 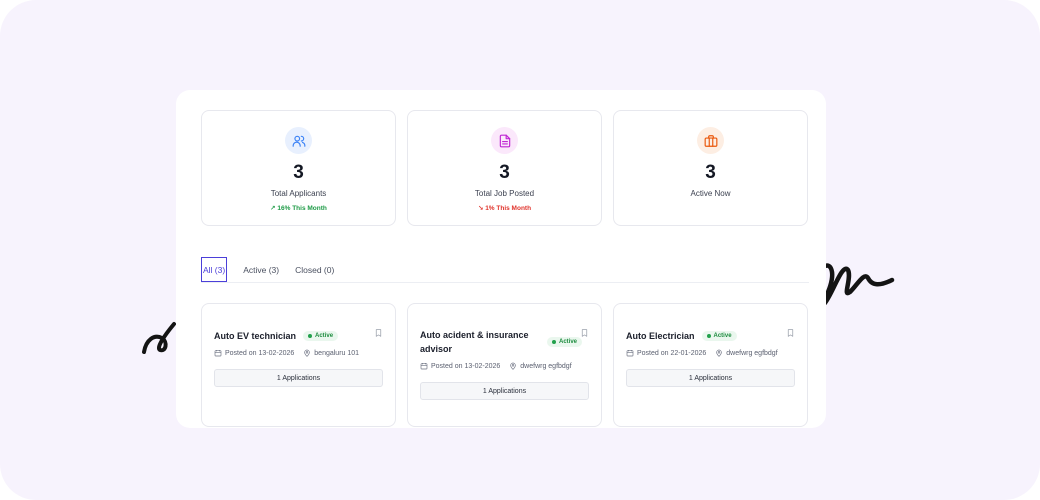 What do you see at coordinates (337, 353) in the screenshot?
I see `job-location-text: bengaluru 101` at bounding box center [337, 353].